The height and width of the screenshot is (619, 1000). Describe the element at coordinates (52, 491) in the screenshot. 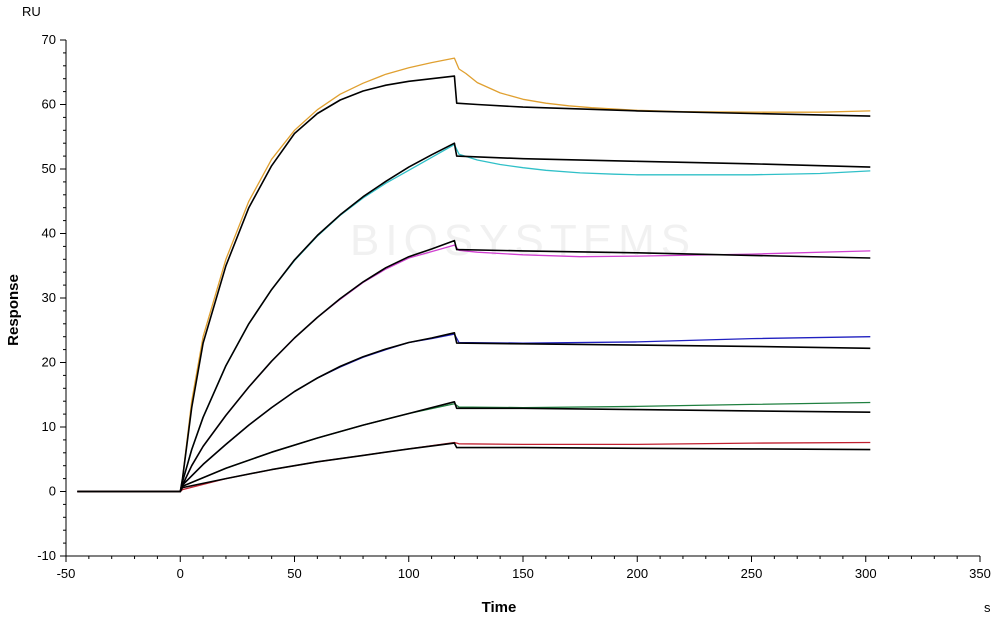

I see `y-tick-label: 0` at that location.